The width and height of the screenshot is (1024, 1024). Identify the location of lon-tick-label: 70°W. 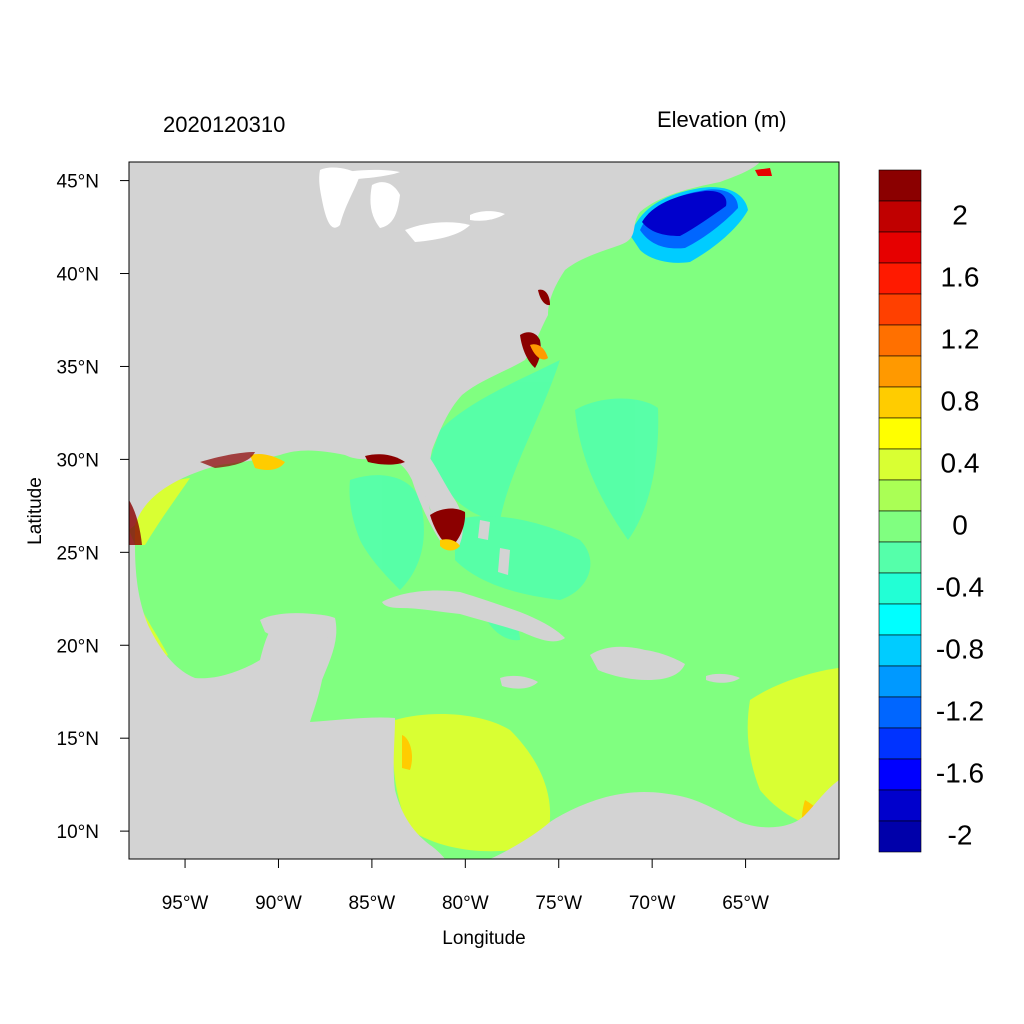
(652, 903).